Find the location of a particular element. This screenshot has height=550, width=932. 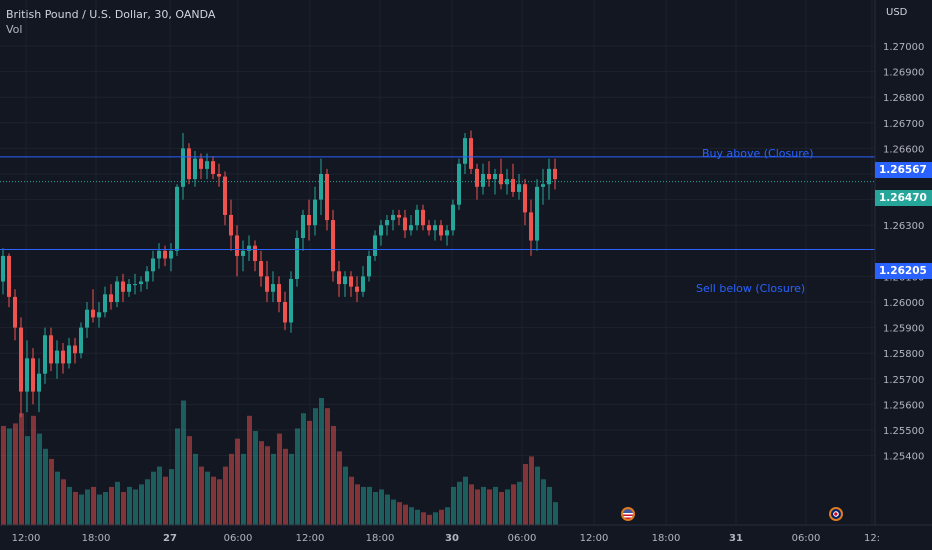

price-tick-label: 1.25500 is located at coordinates (903, 431).